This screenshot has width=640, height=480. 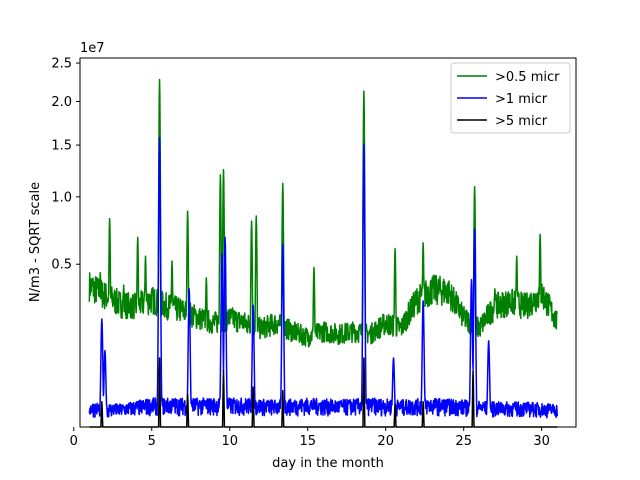 I want to click on legend-label-1: >1 micr, so click(x=521, y=99).